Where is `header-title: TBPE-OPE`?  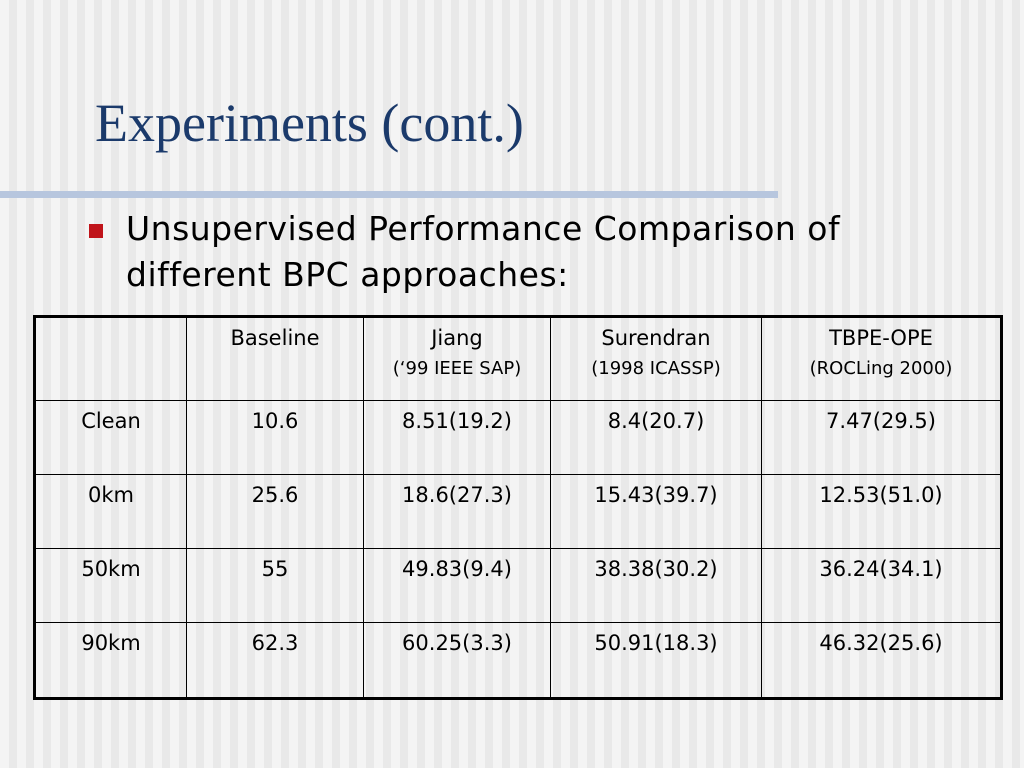
header-title: TBPE-OPE is located at coordinates (881, 338).